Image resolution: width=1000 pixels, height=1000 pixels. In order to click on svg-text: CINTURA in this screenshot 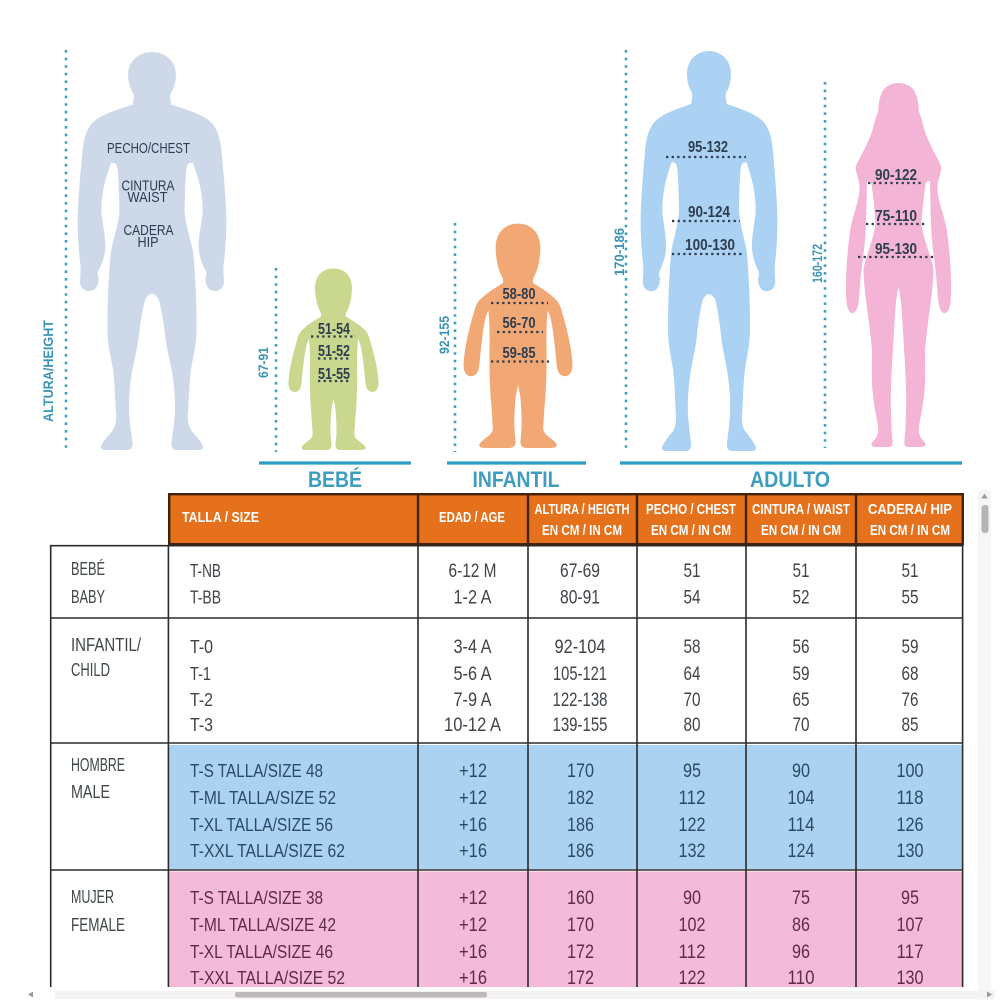, I will do `click(148, 187)`.